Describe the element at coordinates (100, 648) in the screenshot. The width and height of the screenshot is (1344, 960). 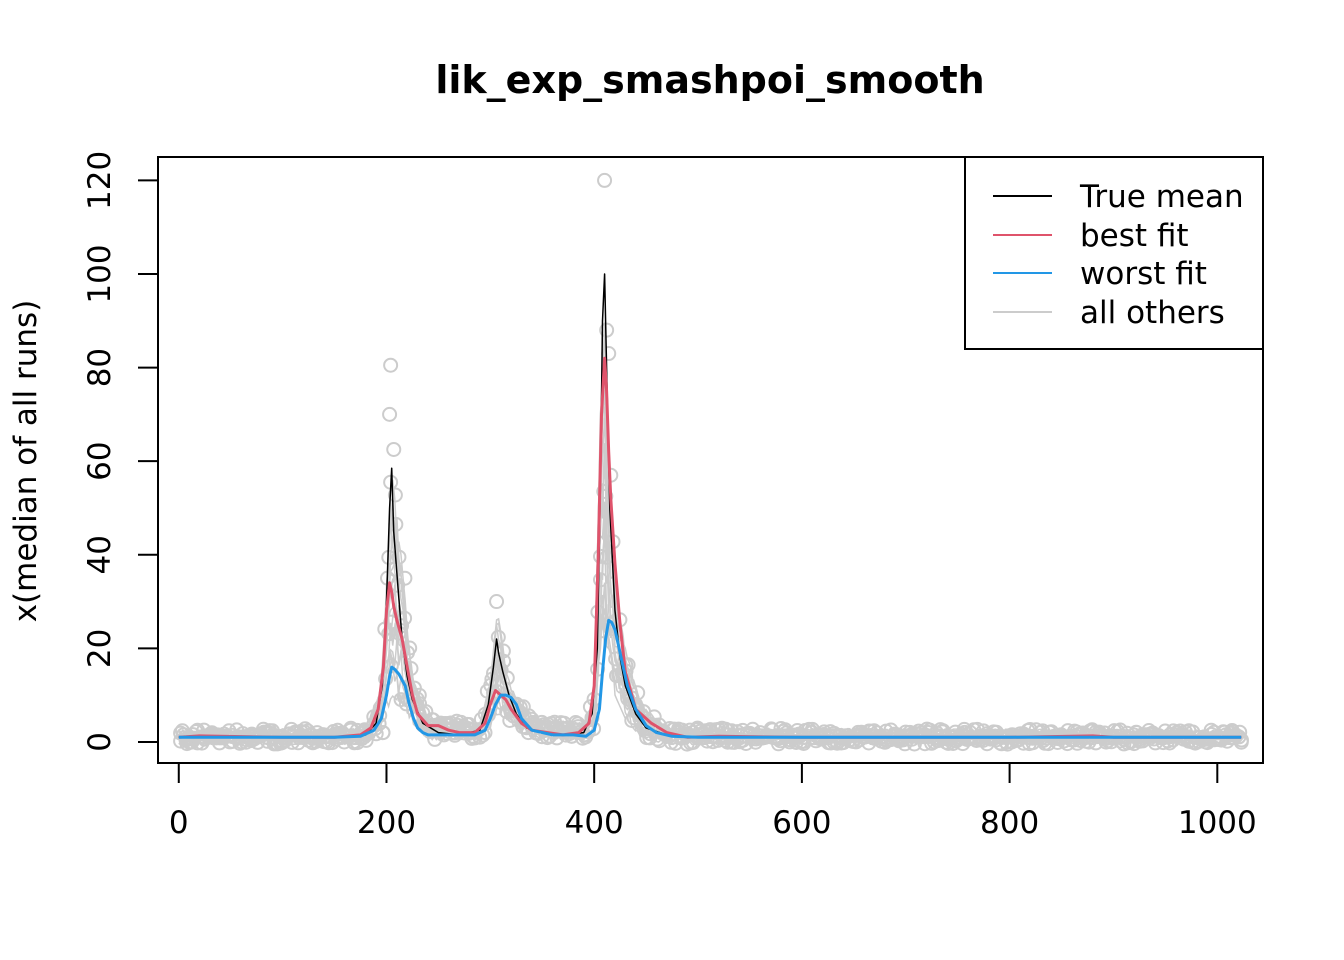
I see `y-tick-label: 20` at that location.